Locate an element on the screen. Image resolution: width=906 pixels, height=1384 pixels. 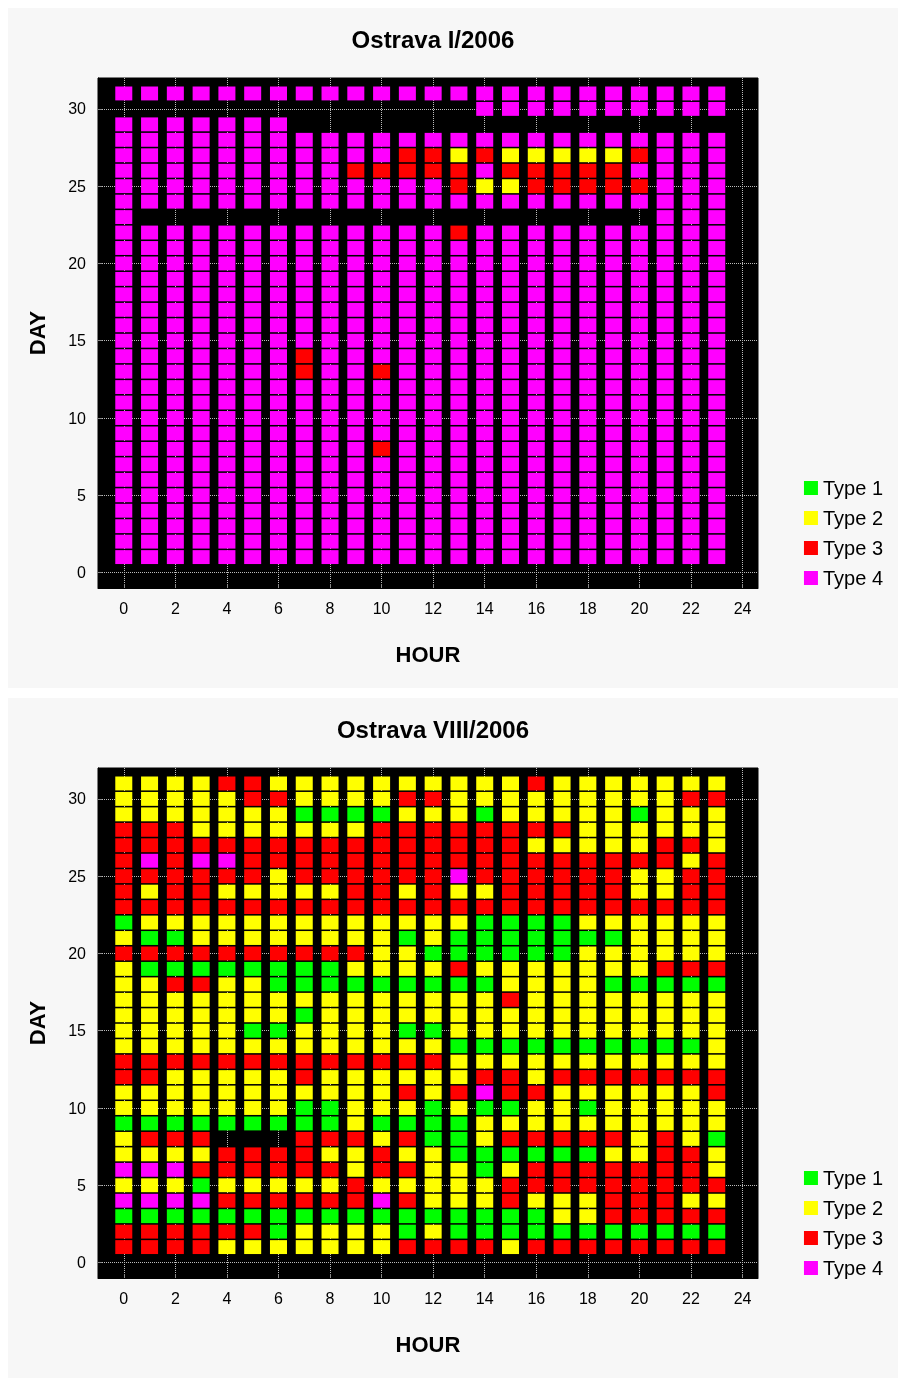
chart-title: Ostrava VIII/2006 is located at coordinates (433, 729).